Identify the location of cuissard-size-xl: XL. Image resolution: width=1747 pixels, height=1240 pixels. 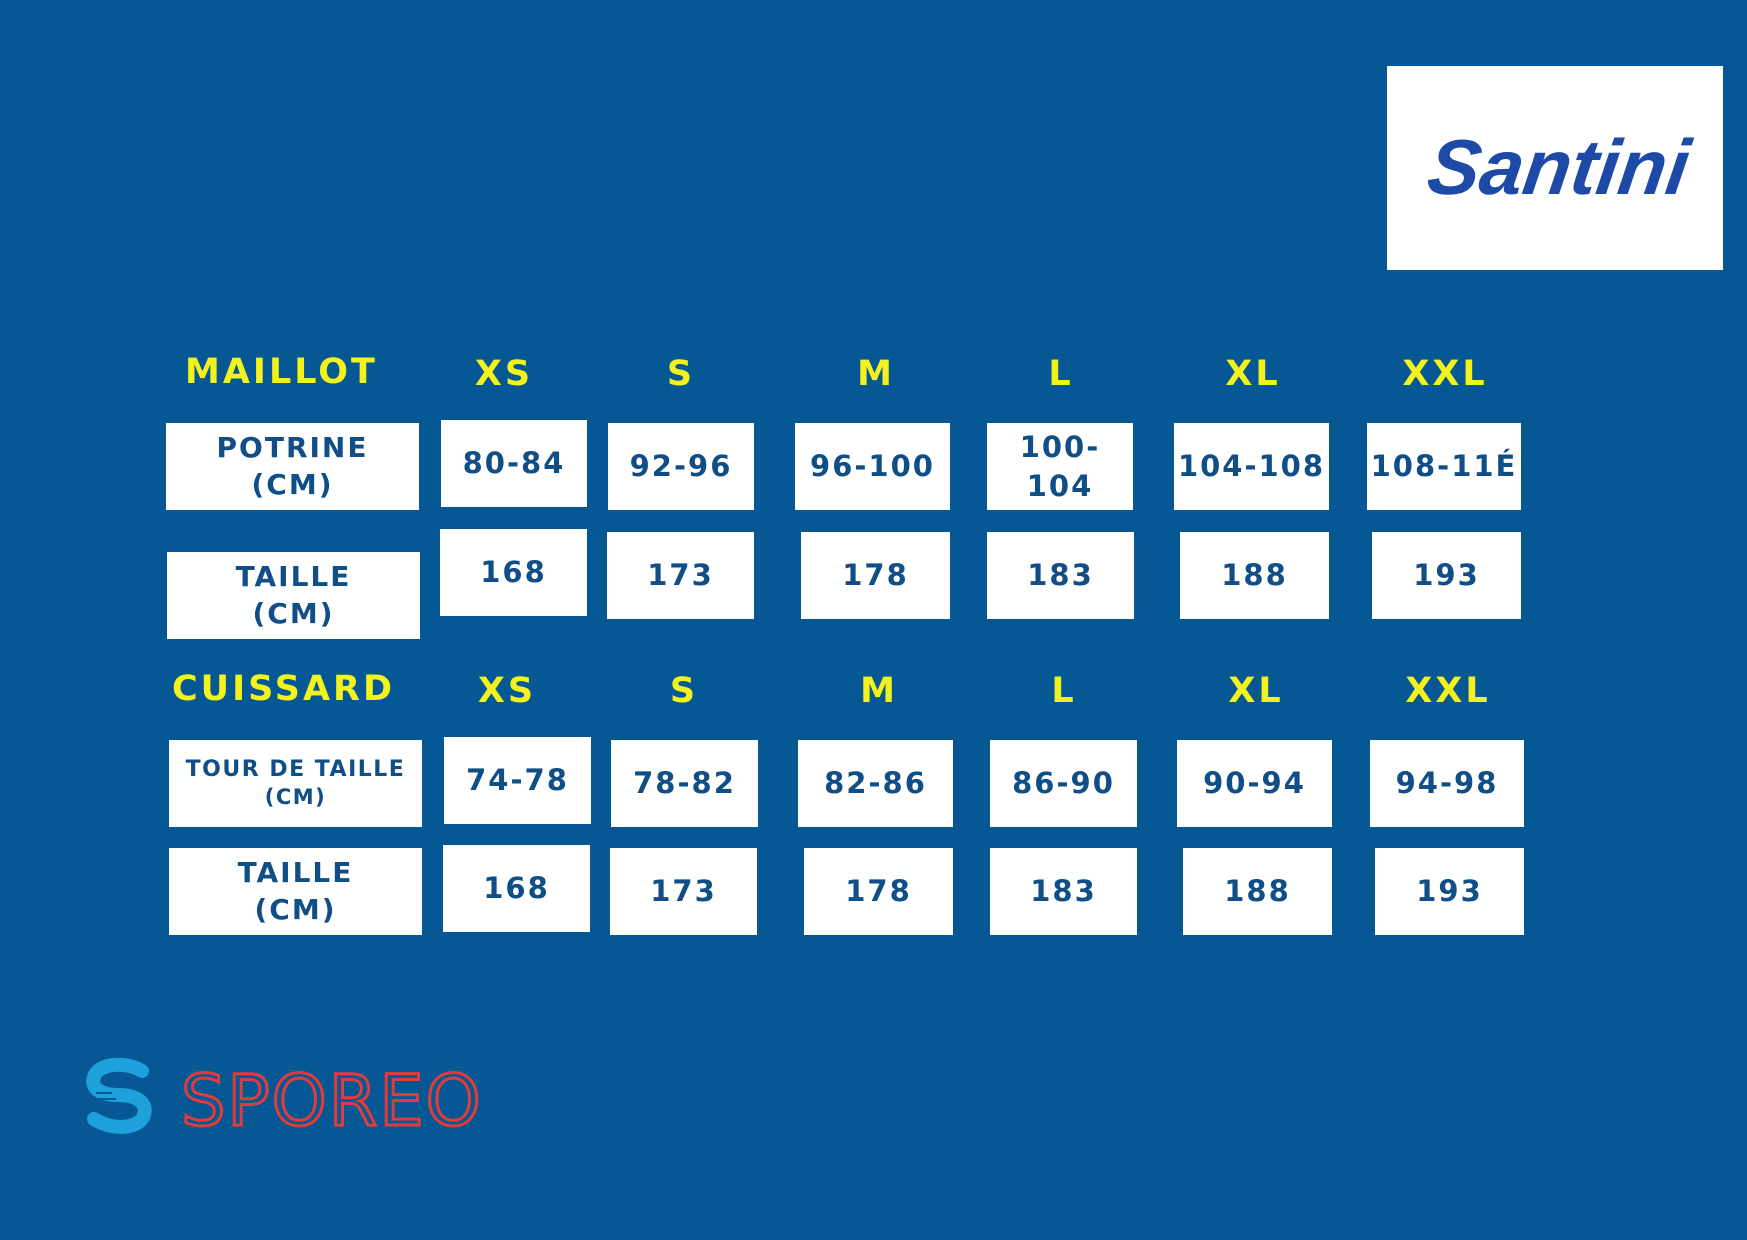
(1256, 691).